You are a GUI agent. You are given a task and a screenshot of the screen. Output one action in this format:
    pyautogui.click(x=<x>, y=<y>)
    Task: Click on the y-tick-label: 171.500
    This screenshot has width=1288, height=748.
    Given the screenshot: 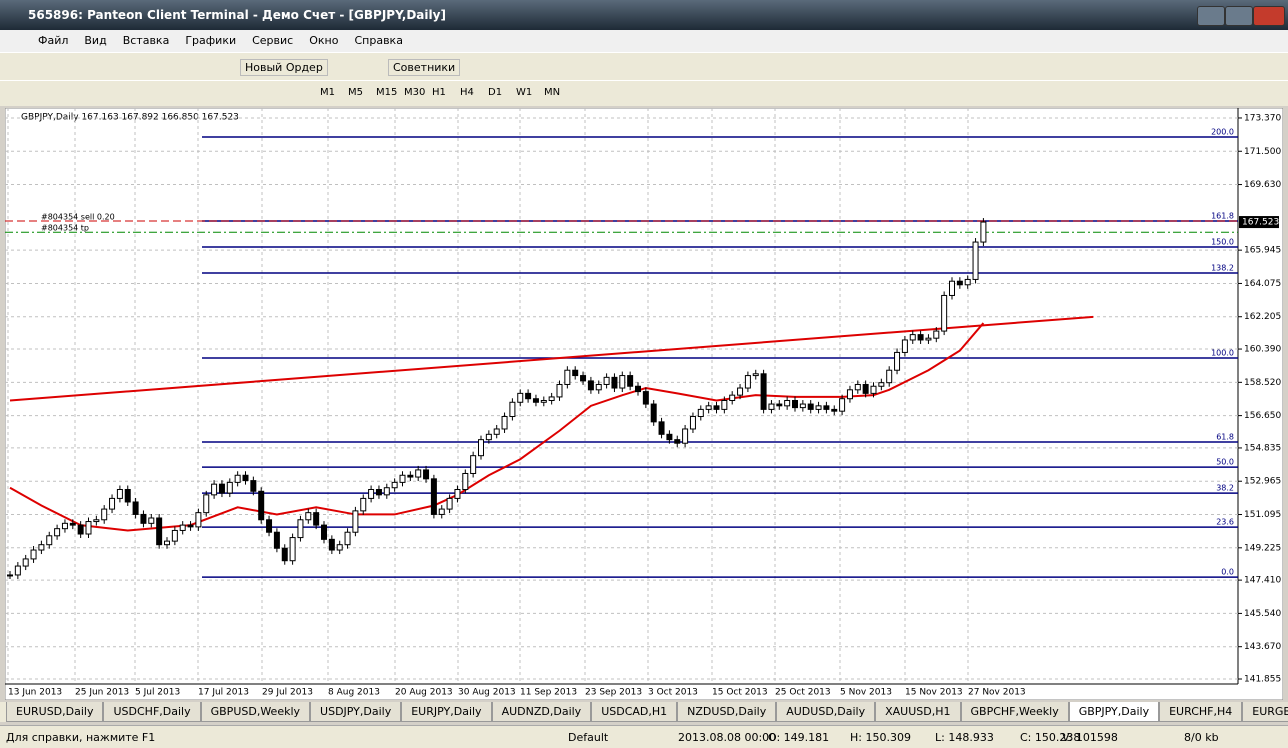 What is the action you would take?
    pyautogui.click(x=1262, y=152)
    